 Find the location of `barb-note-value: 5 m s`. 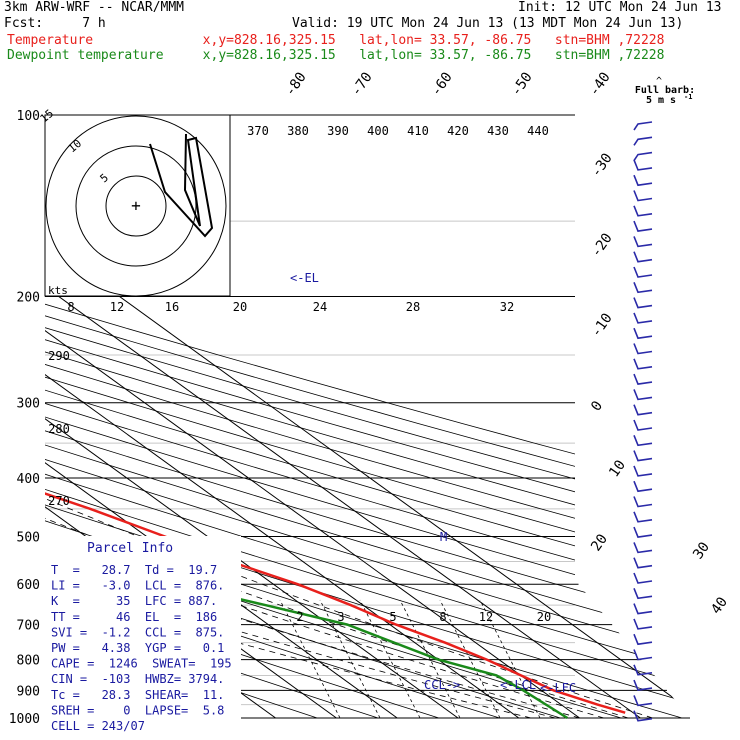

barb-note-value: 5 m s is located at coordinates (661, 100).